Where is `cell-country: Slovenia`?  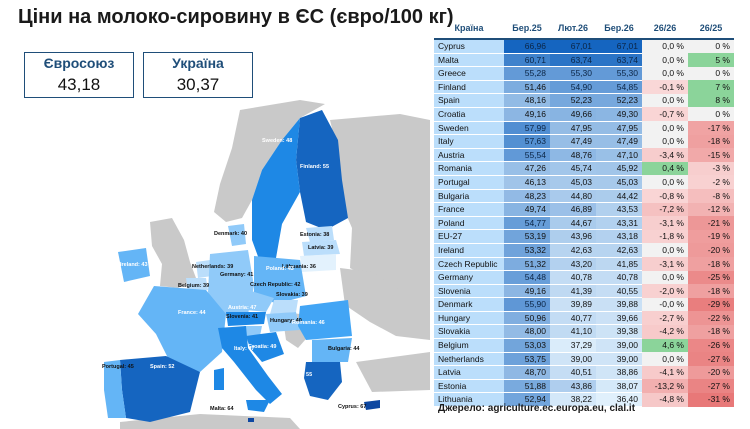 cell-country: Slovenia is located at coordinates (469, 291).